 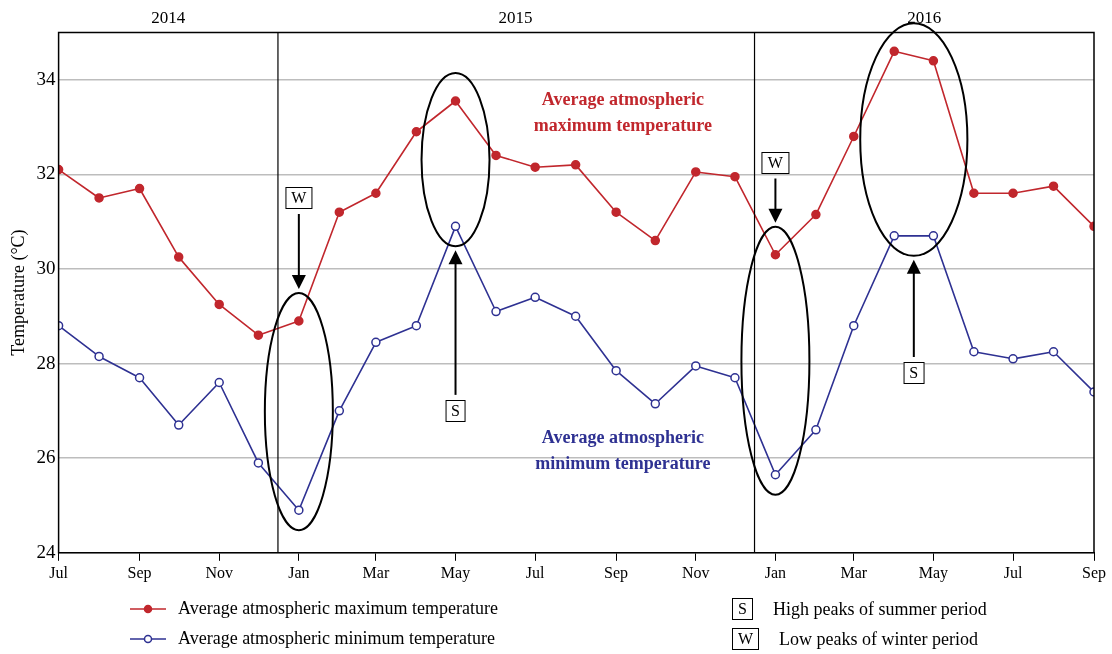 What do you see at coordinates (622, 111) in the screenshot?
I see `text: Average atmospheric maximum temperature` at bounding box center [622, 111].